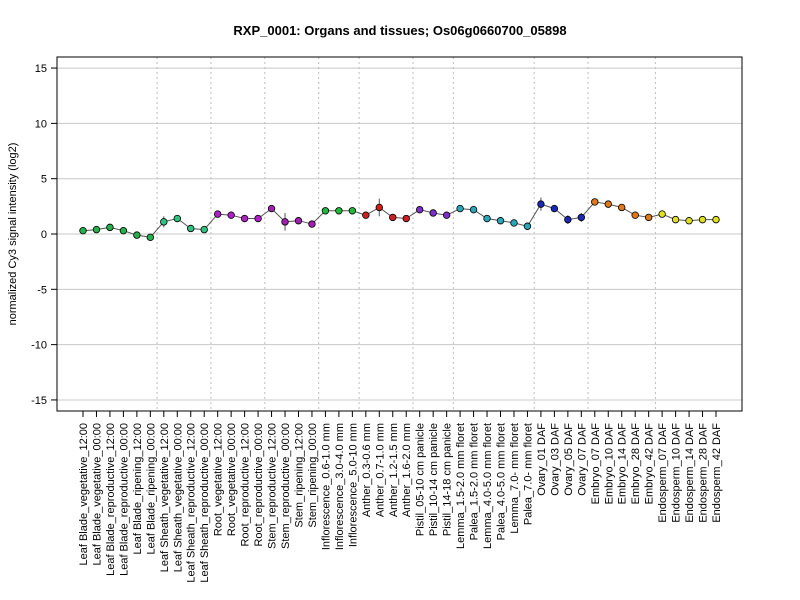 The height and width of the screenshot is (600, 800). What do you see at coordinates (528, 474) in the screenshot?
I see `x-tick-label: Palea_7.0- mm floret` at bounding box center [528, 474].